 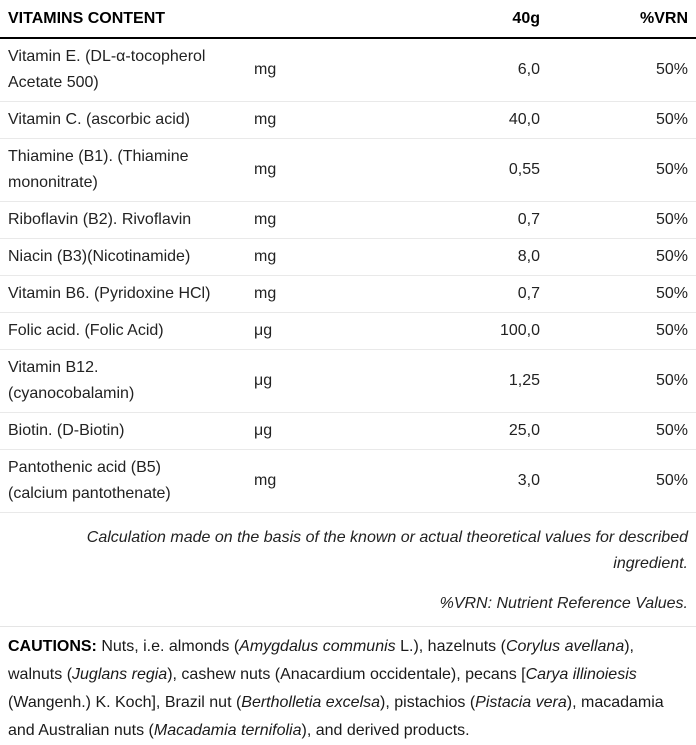 I want to click on table-row: Riboflavin (B2). Rivoflavin mg 0,7 50%, so click(x=348, y=220).